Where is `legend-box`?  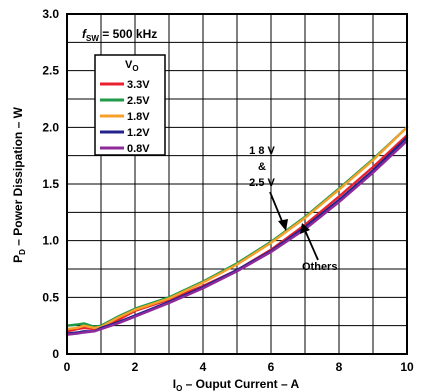
legend-box is located at coordinates (130, 105).